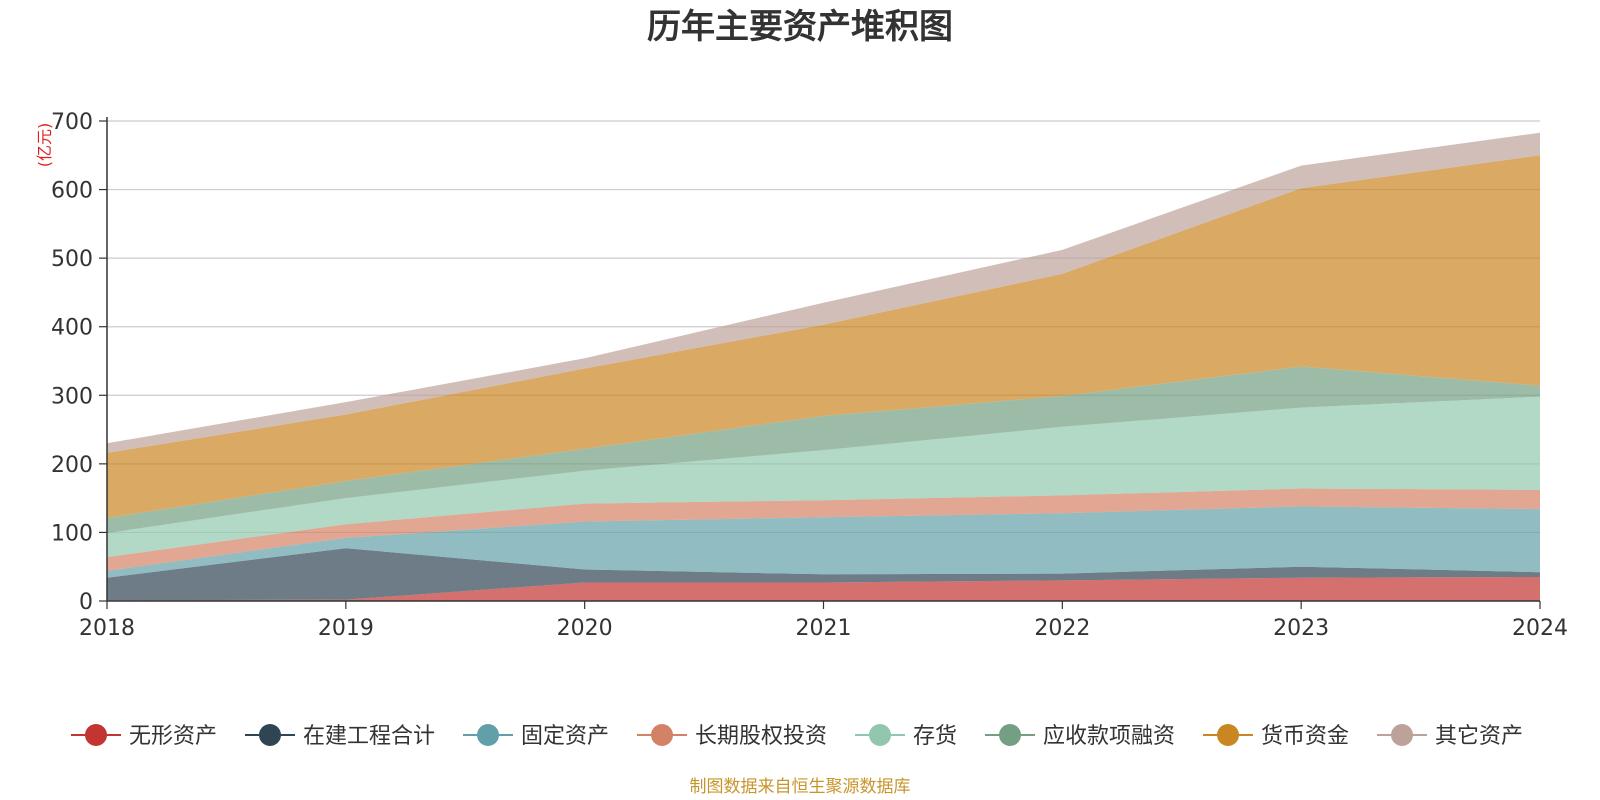 The height and width of the screenshot is (800, 1600). What do you see at coordinates (173, 736) in the screenshot?
I see `legend-label: 无形资产` at bounding box center [173, 736].